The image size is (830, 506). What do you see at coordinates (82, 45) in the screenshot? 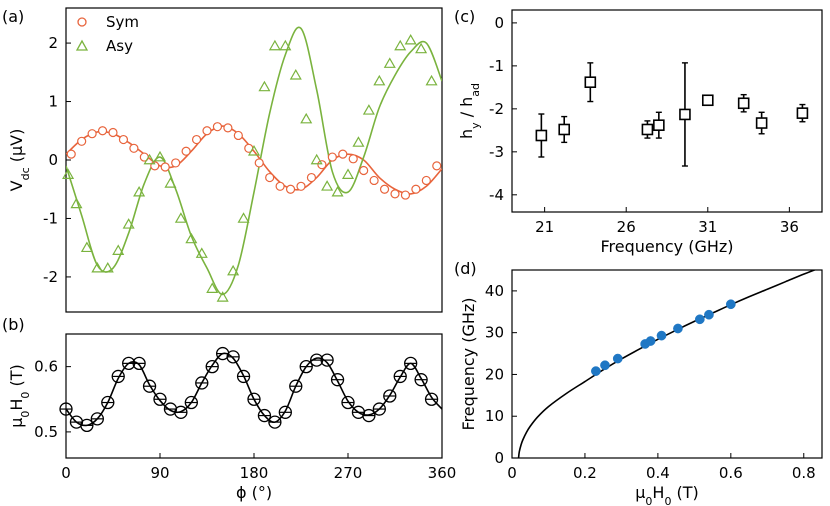
I see `legend-marker-asy` at bounding box center [82, 45].